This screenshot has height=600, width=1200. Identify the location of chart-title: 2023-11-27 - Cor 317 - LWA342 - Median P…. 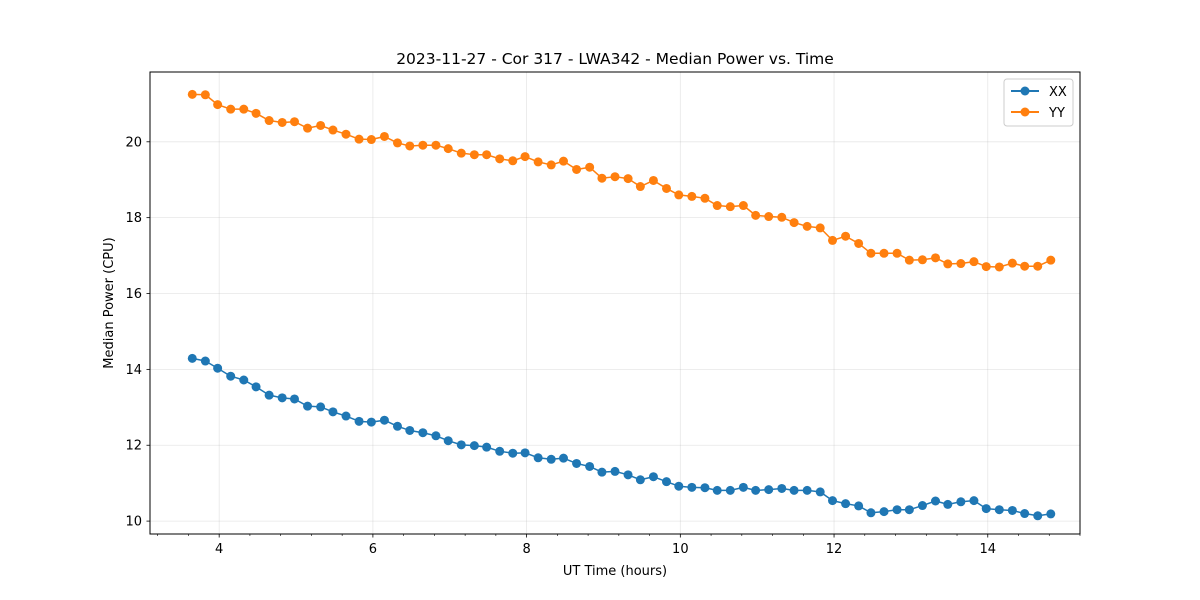
(615, 59).